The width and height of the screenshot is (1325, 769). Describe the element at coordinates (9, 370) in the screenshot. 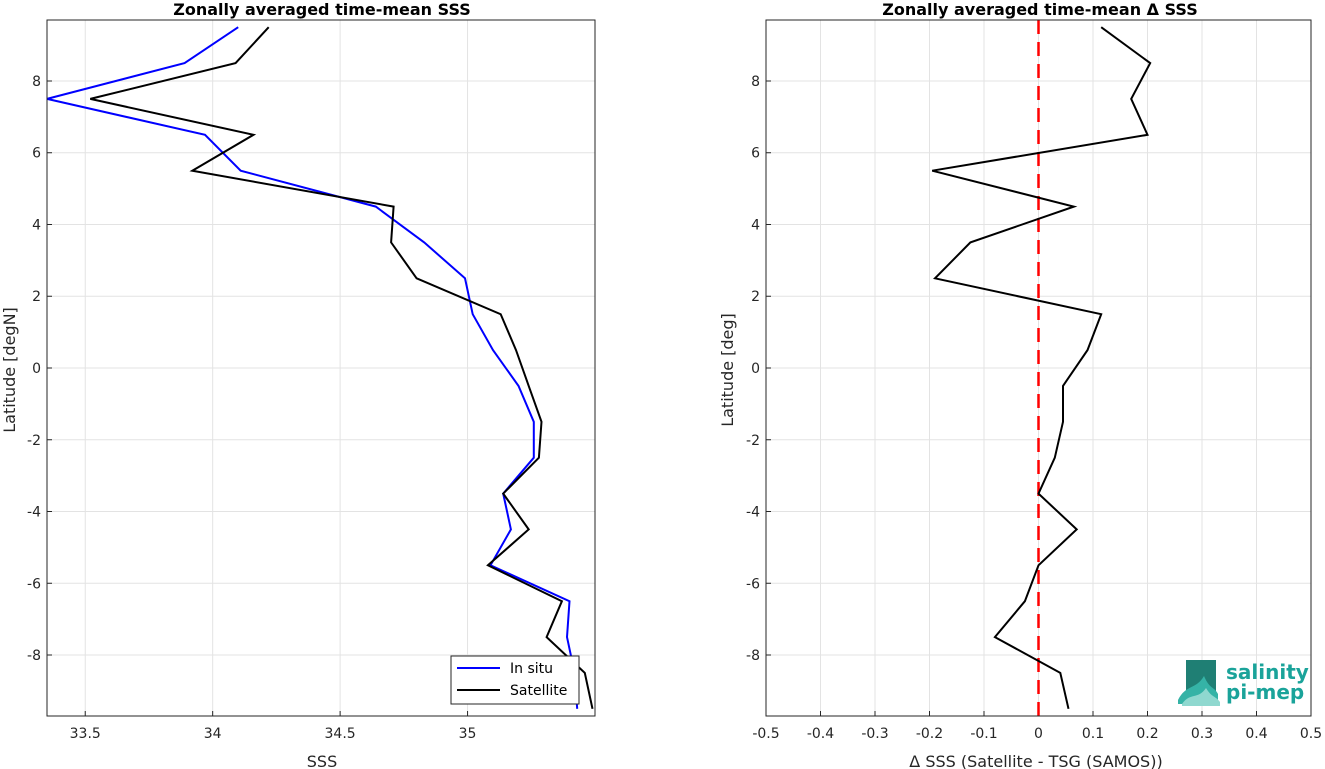

I see `sss-y-axis-label: Latitude [degN]` at that location.